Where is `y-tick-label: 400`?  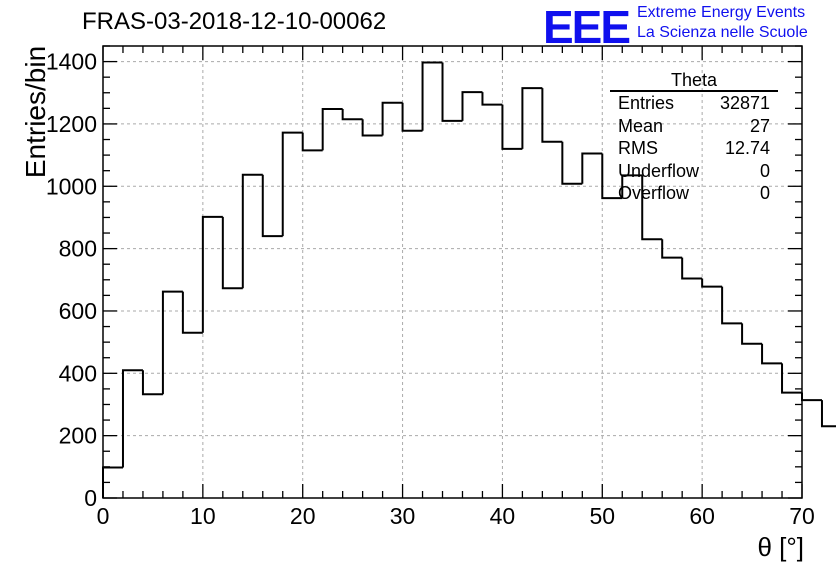
y-tick-label: 400 is located at coordinates (78, 373).